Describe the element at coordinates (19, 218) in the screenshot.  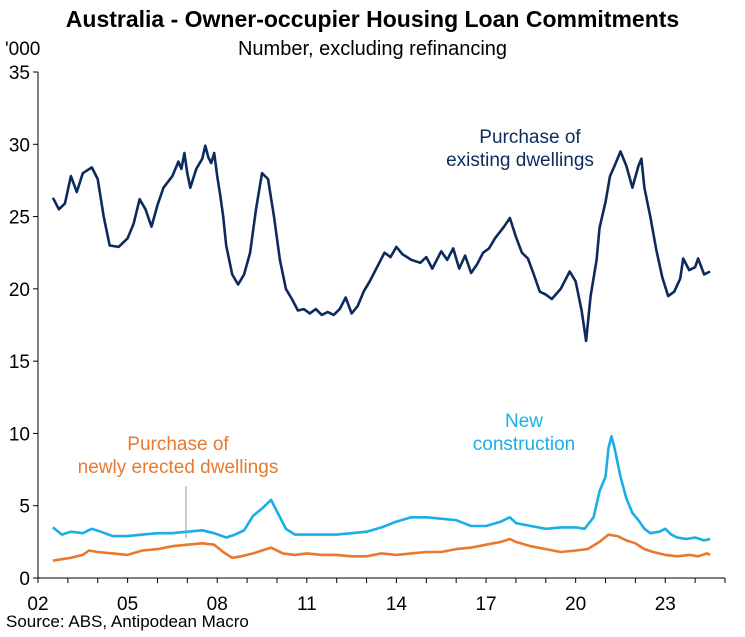
I see `y-tick-label: 25` at that location.